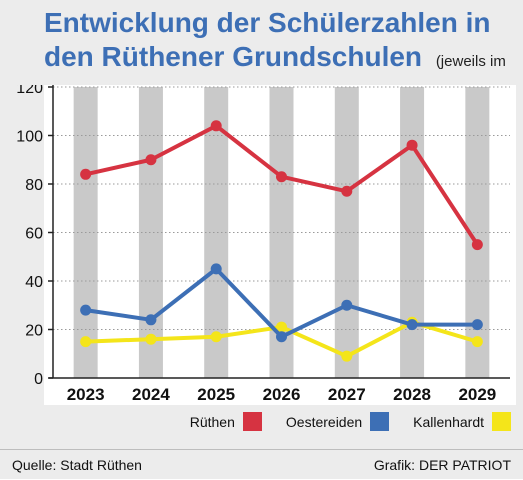 This screenshot has width=523, height=480. Describe the element at coordinates (442, 465) in the screenshot. I see `credit-note: Grafik: DER PATRIOT` at that location.